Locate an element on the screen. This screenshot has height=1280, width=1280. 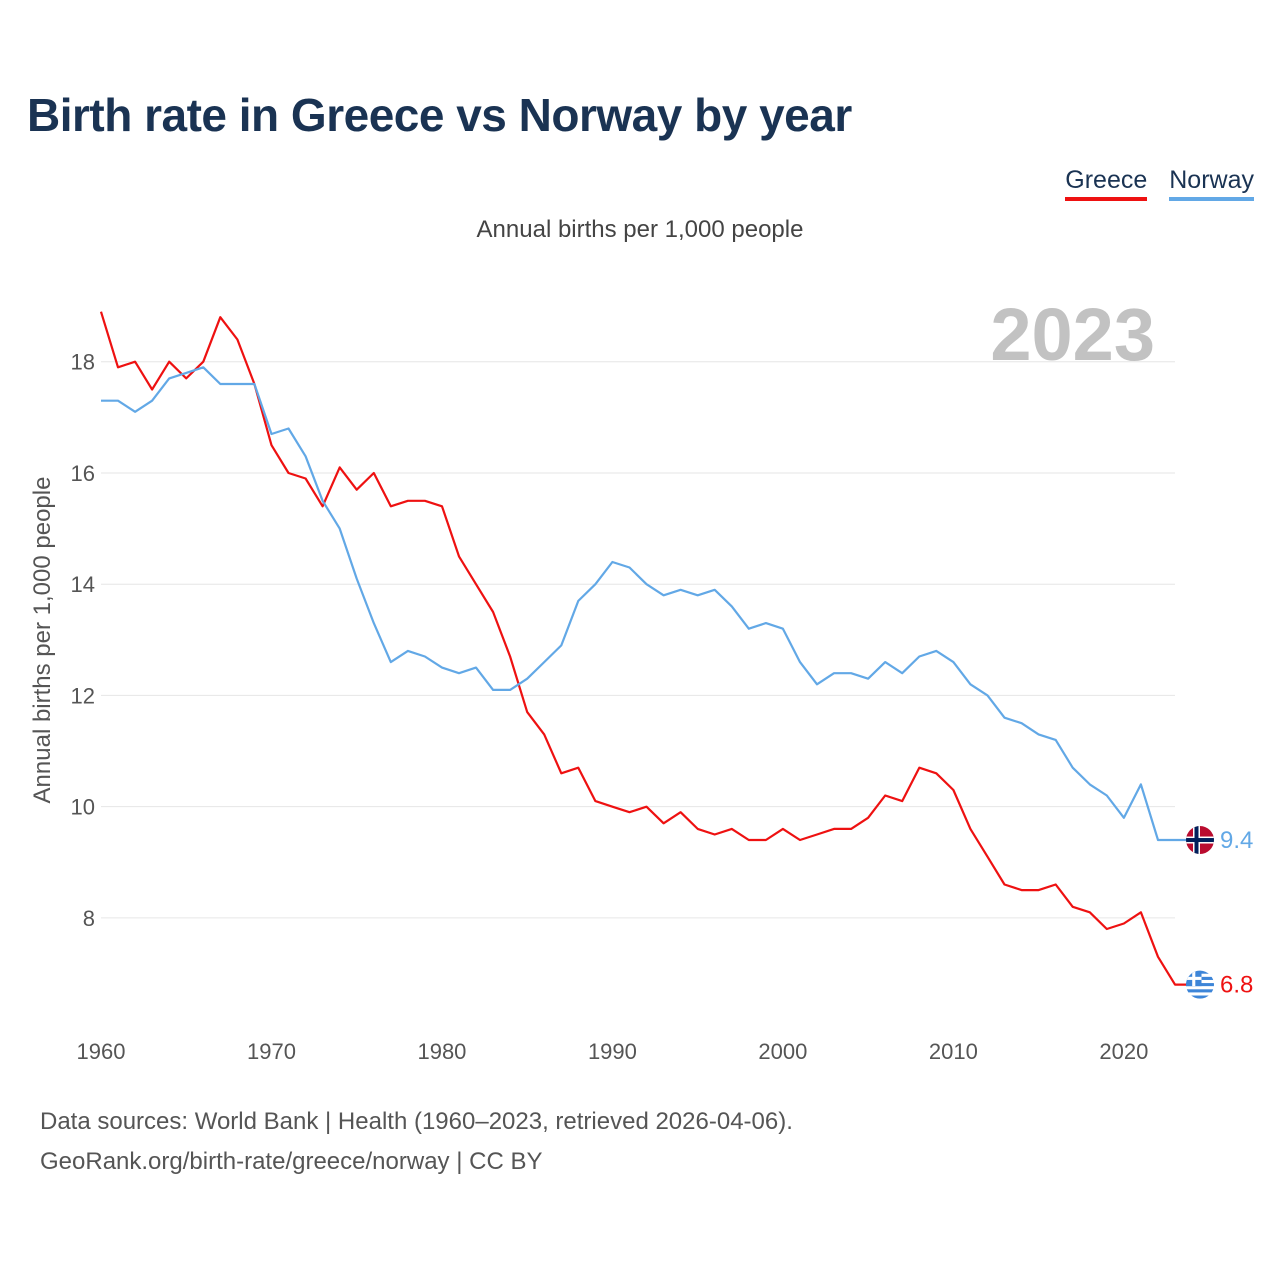
end-markers: 6.8 9.4 is located at coordinates (1219, 912).